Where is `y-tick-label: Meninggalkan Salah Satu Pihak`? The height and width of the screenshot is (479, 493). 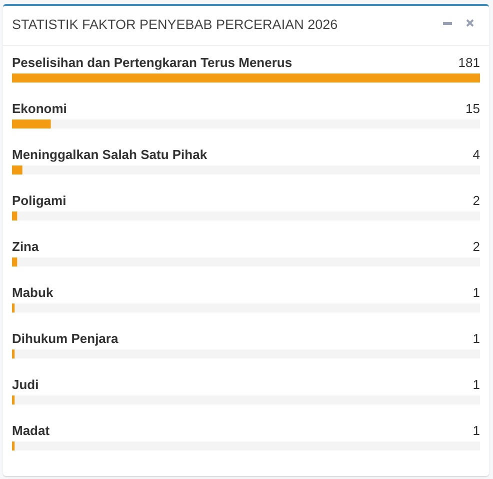
y-tick-label: Meninggalkan Salah Satu Pihak is located at coordinates (110, 154).